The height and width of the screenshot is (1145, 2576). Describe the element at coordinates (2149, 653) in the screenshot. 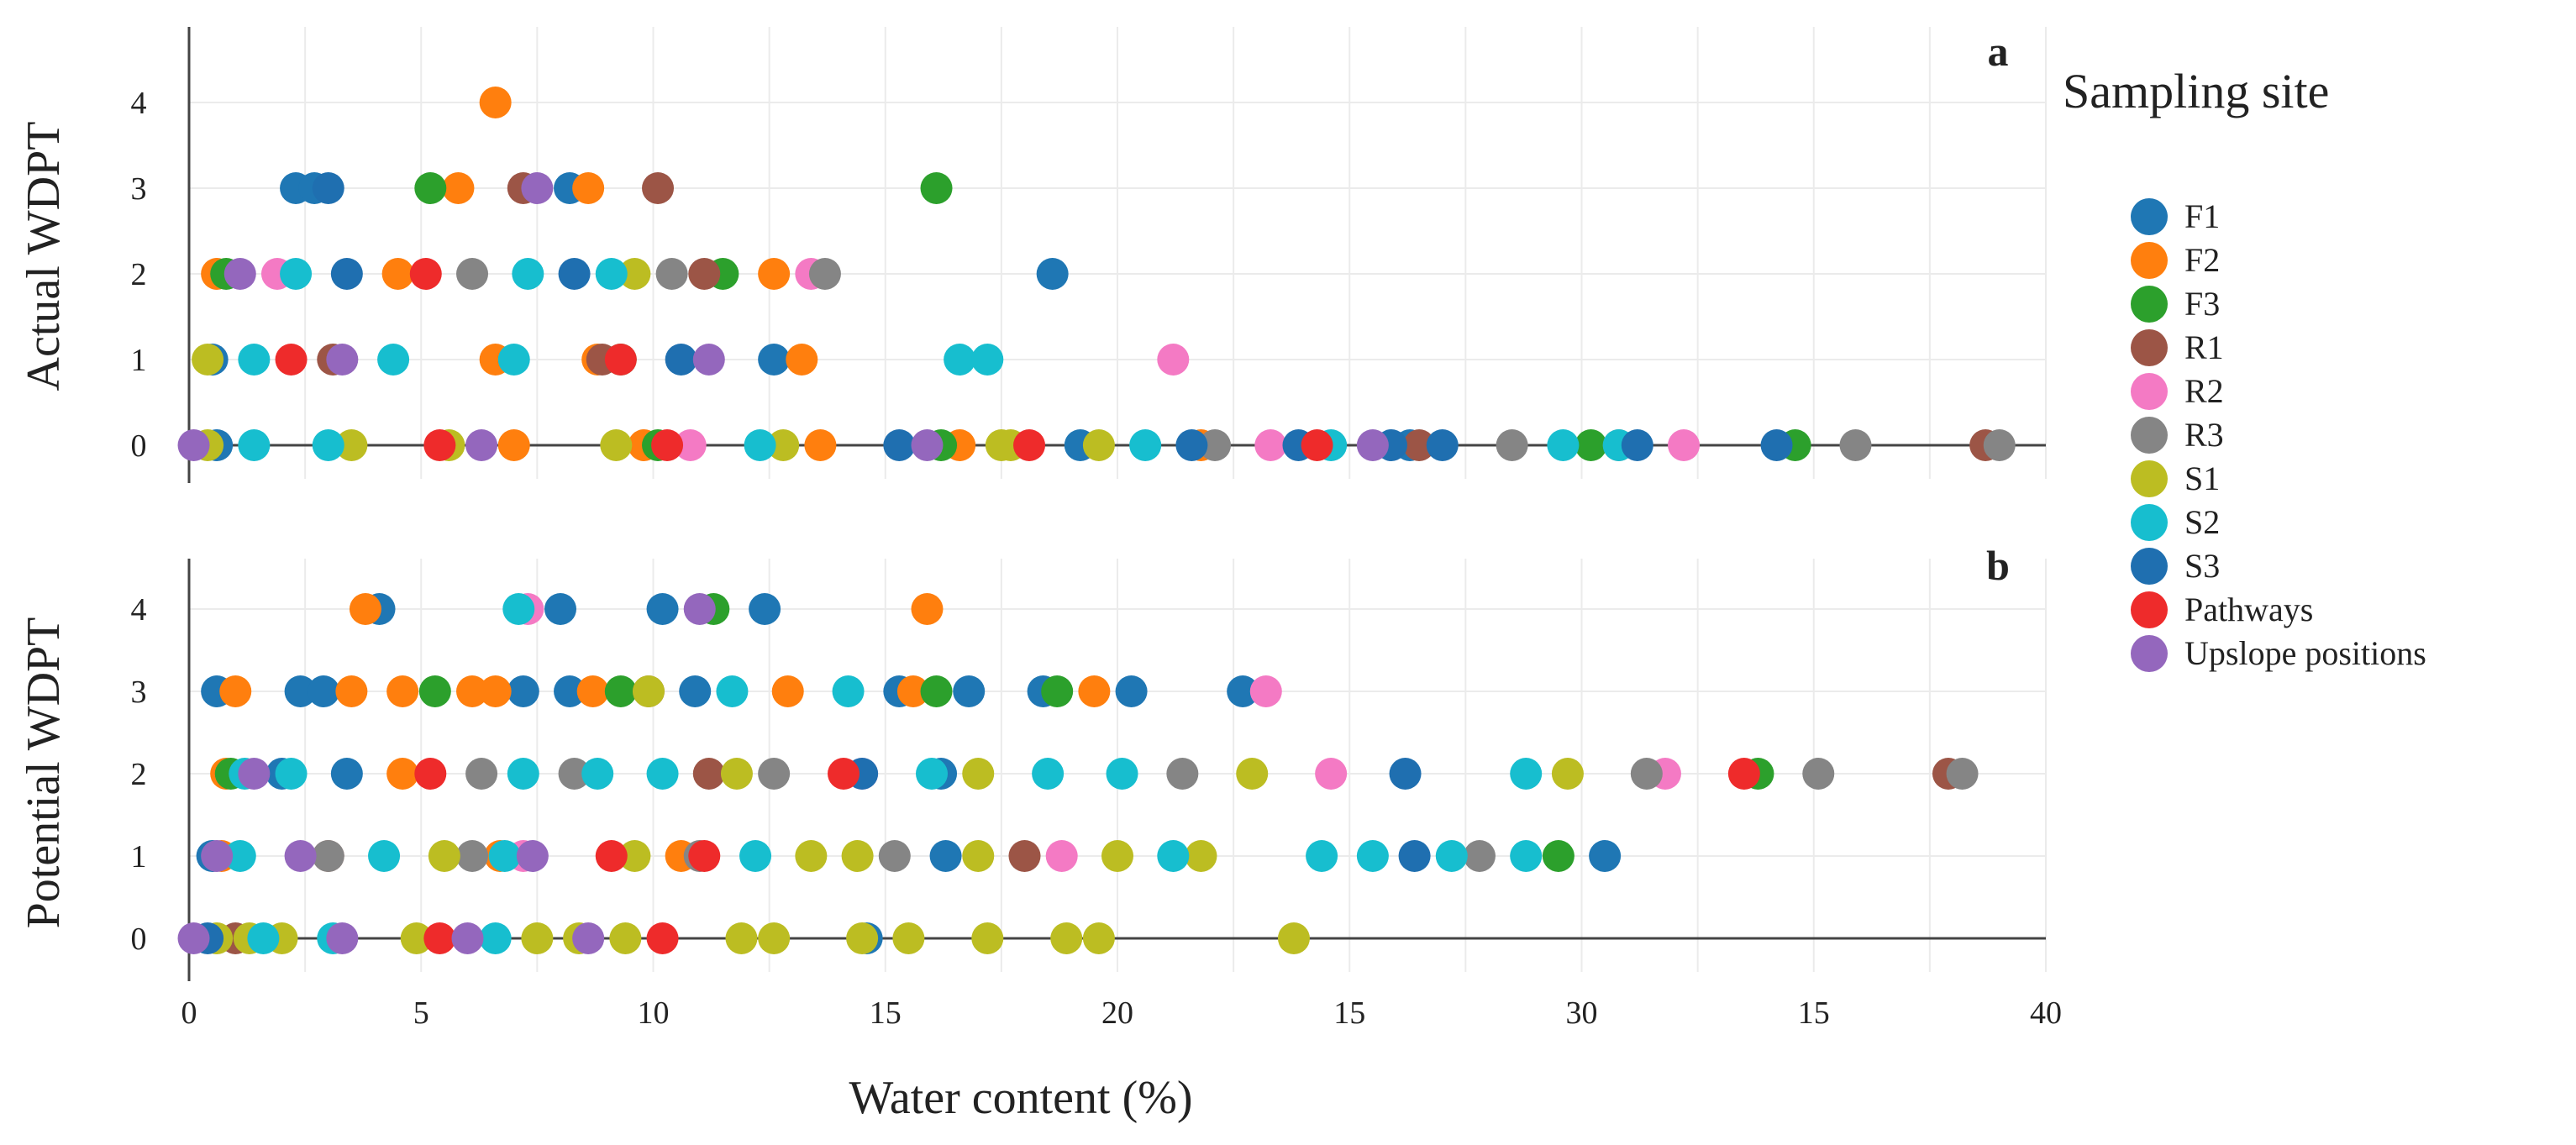

I see `legend-swatch-upslope-positions` at that location.